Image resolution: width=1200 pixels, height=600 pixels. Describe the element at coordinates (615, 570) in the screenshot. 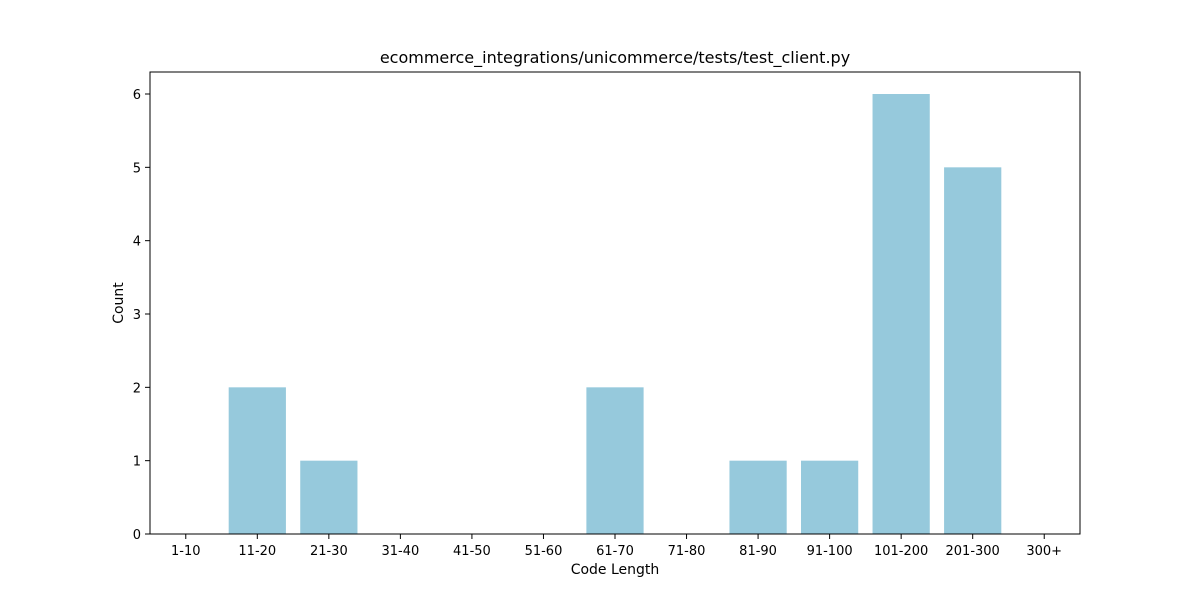

I see `x-axis-label: Code Length` at that location.